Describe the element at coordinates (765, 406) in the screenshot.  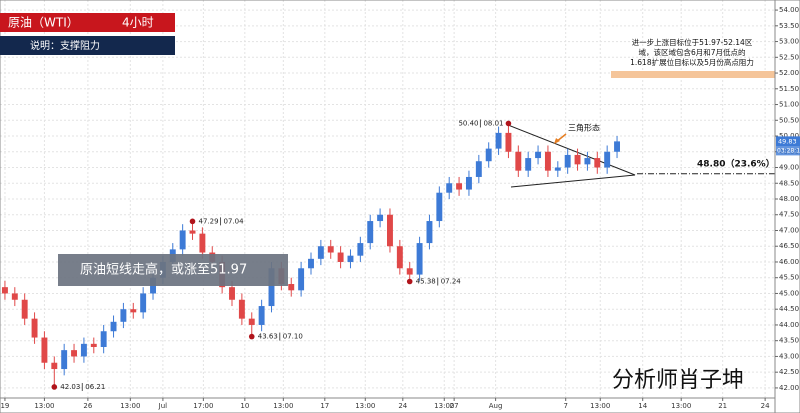
I see `x-tick-label: 24` at that location.